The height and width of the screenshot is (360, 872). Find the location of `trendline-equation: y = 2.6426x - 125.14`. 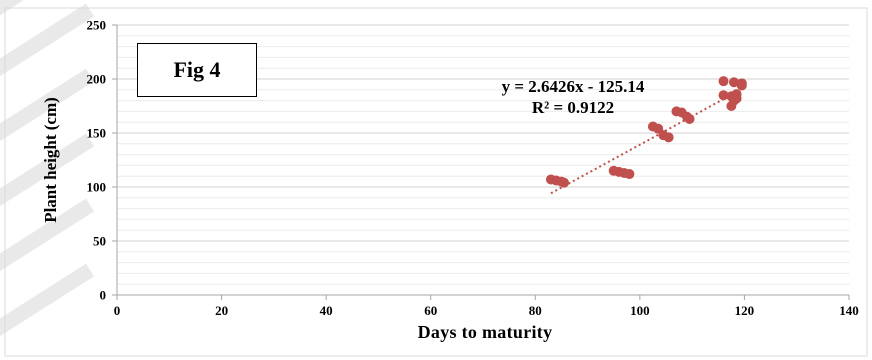

trendline-equation: y = 2.6426x - 125.14 is located at coordinates (573, 86).